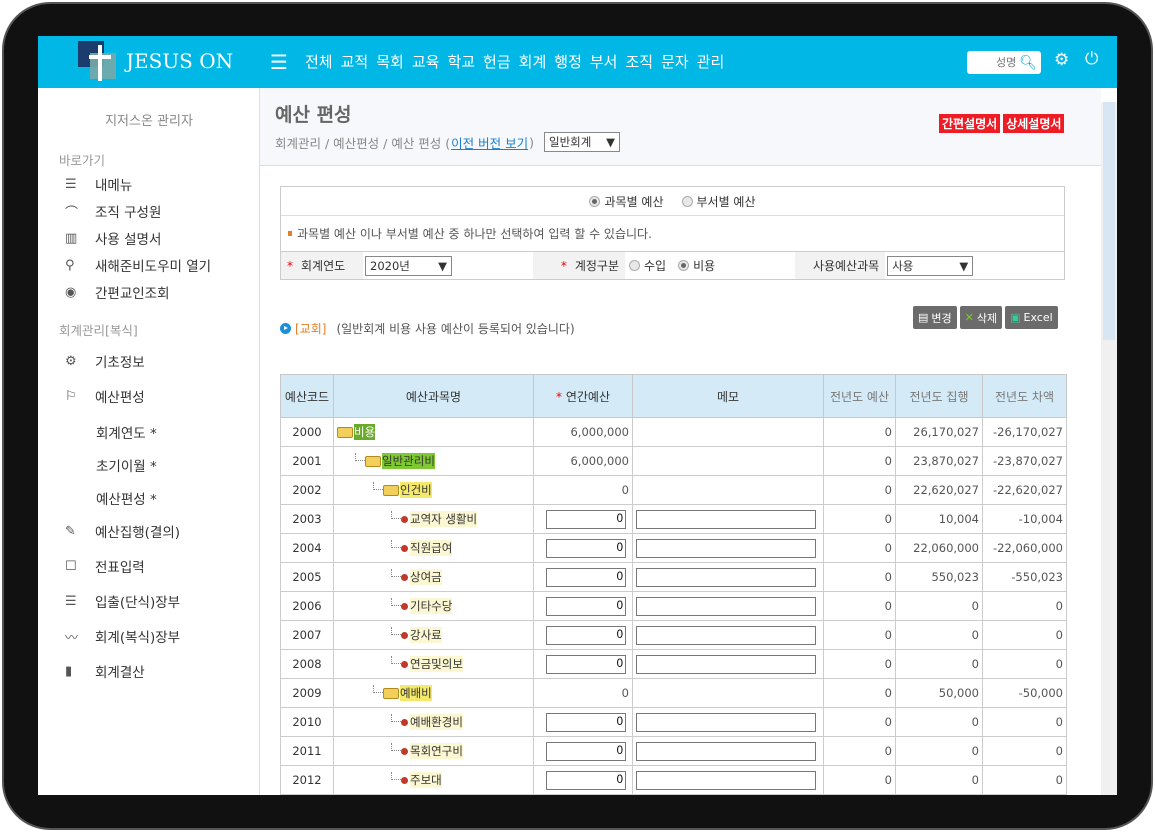 The width and height of the screenshot is (1155, 832). What do you see at coordinates (426, 780) in the screenshot?
I see `subject-name: 주보대` at bounding box center [426, 780].